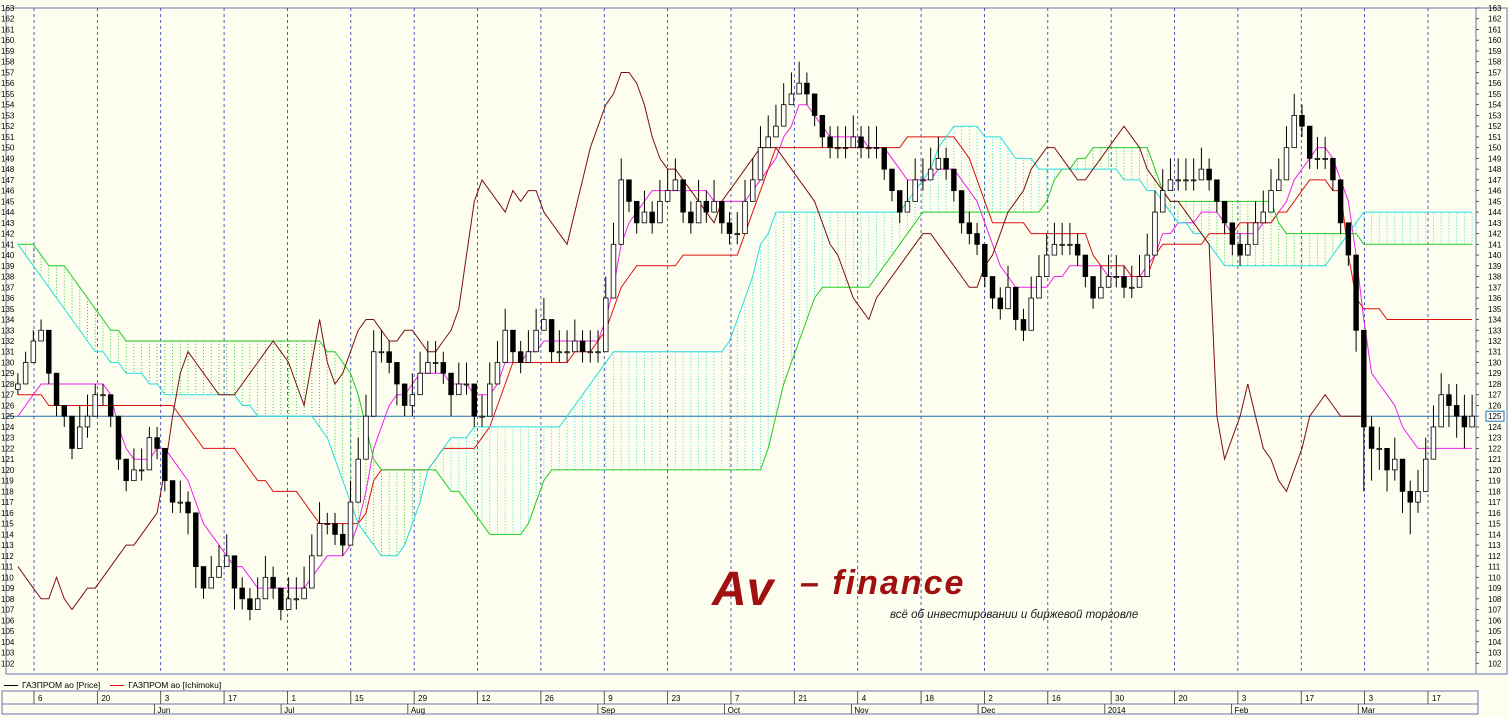 The image size is (1509, 718). I want to click on x-tick-label: 4, so click(864, 698).